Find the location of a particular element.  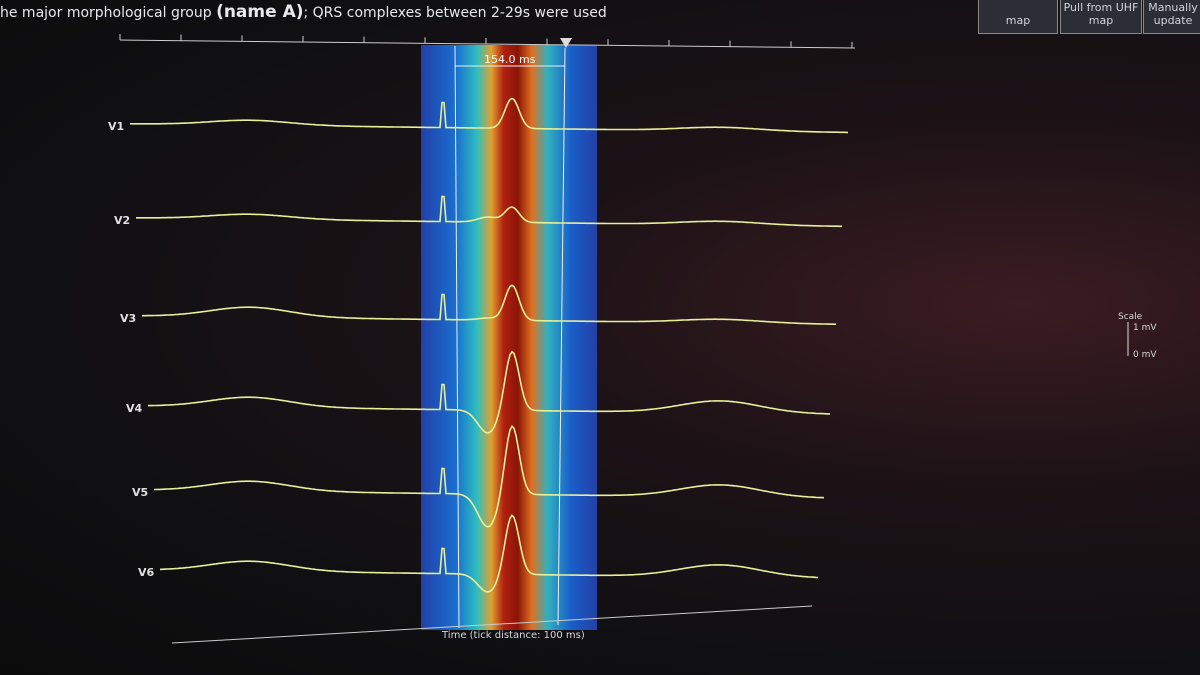

top-ruler is located at coordinates (487, 44).